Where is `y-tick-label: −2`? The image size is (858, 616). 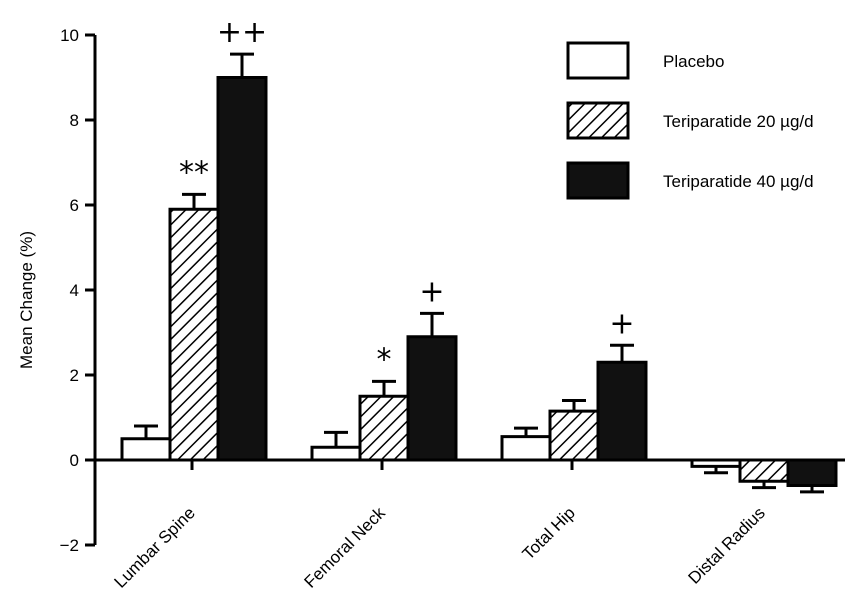 y-tick-label: −2 is located at coordinates (69, 545).